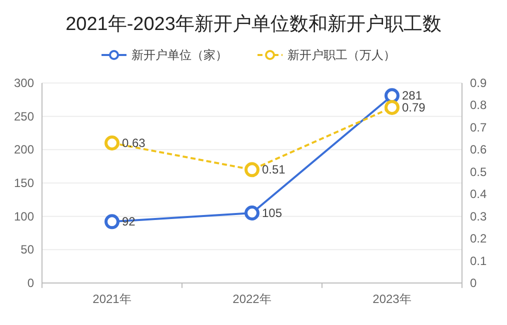  Describe the element at coordinates (479, 105) in the screenshot. I see `y2-tick-label: 0.8` at that location.